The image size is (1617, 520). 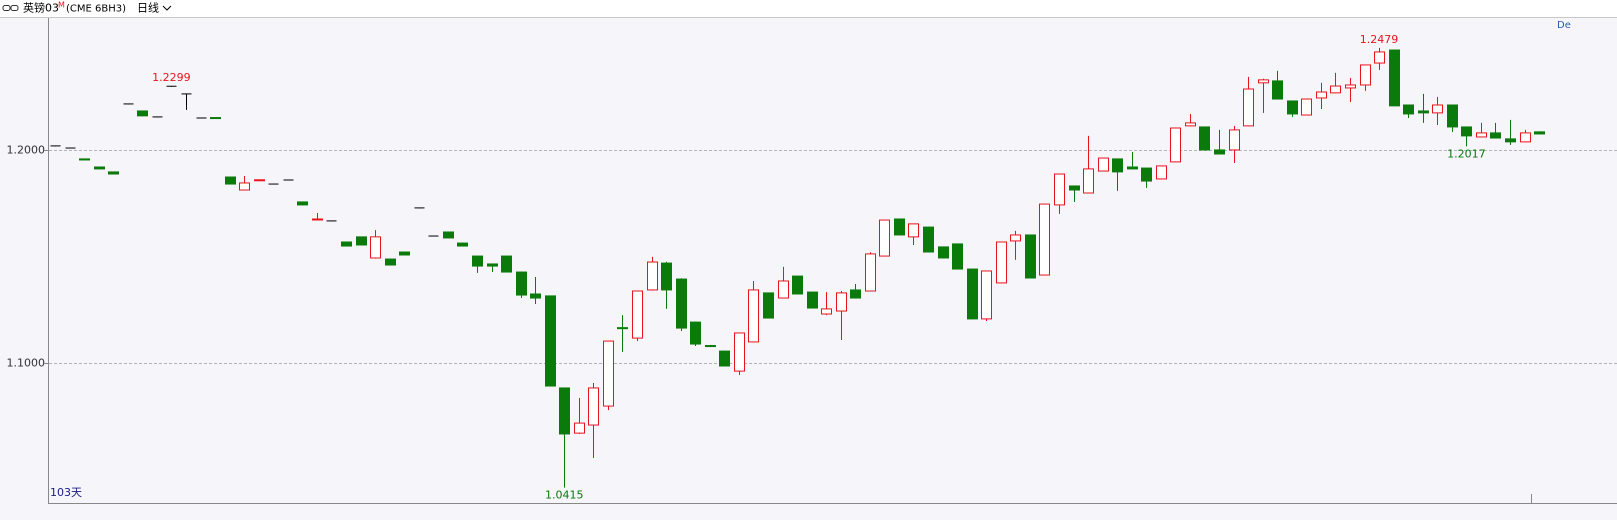 What do you see at coordinates (96, 9) in the screenshot?
I see `symbol-code: (CME 6BH3)` at bounding box center [96, 9].